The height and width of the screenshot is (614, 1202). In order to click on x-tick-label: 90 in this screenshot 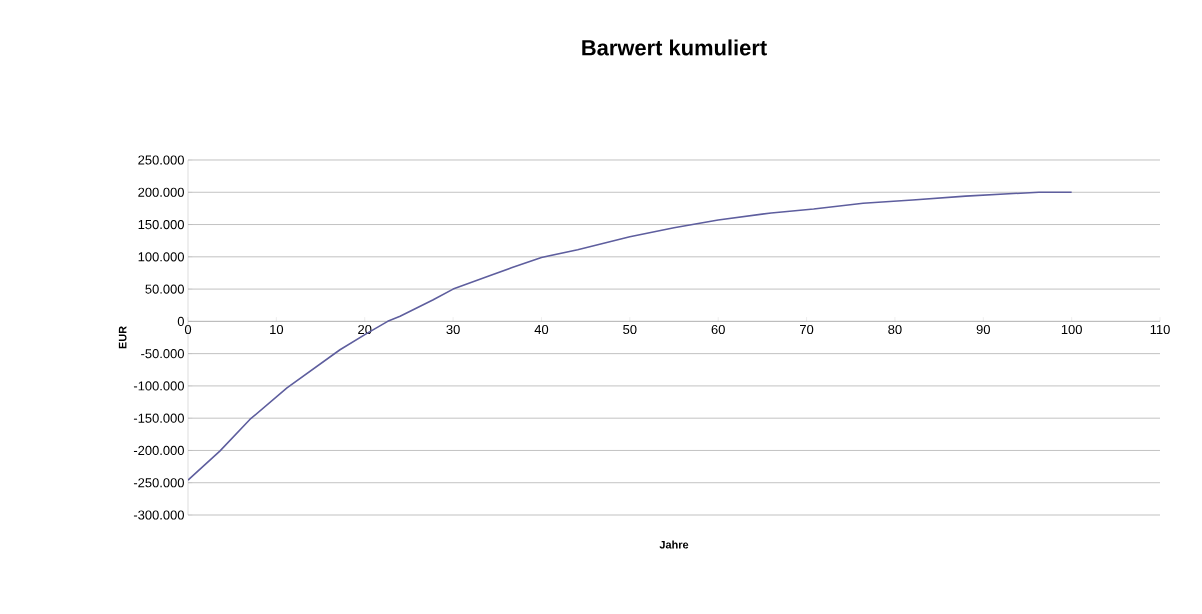, I will do `click(983, 329)`.